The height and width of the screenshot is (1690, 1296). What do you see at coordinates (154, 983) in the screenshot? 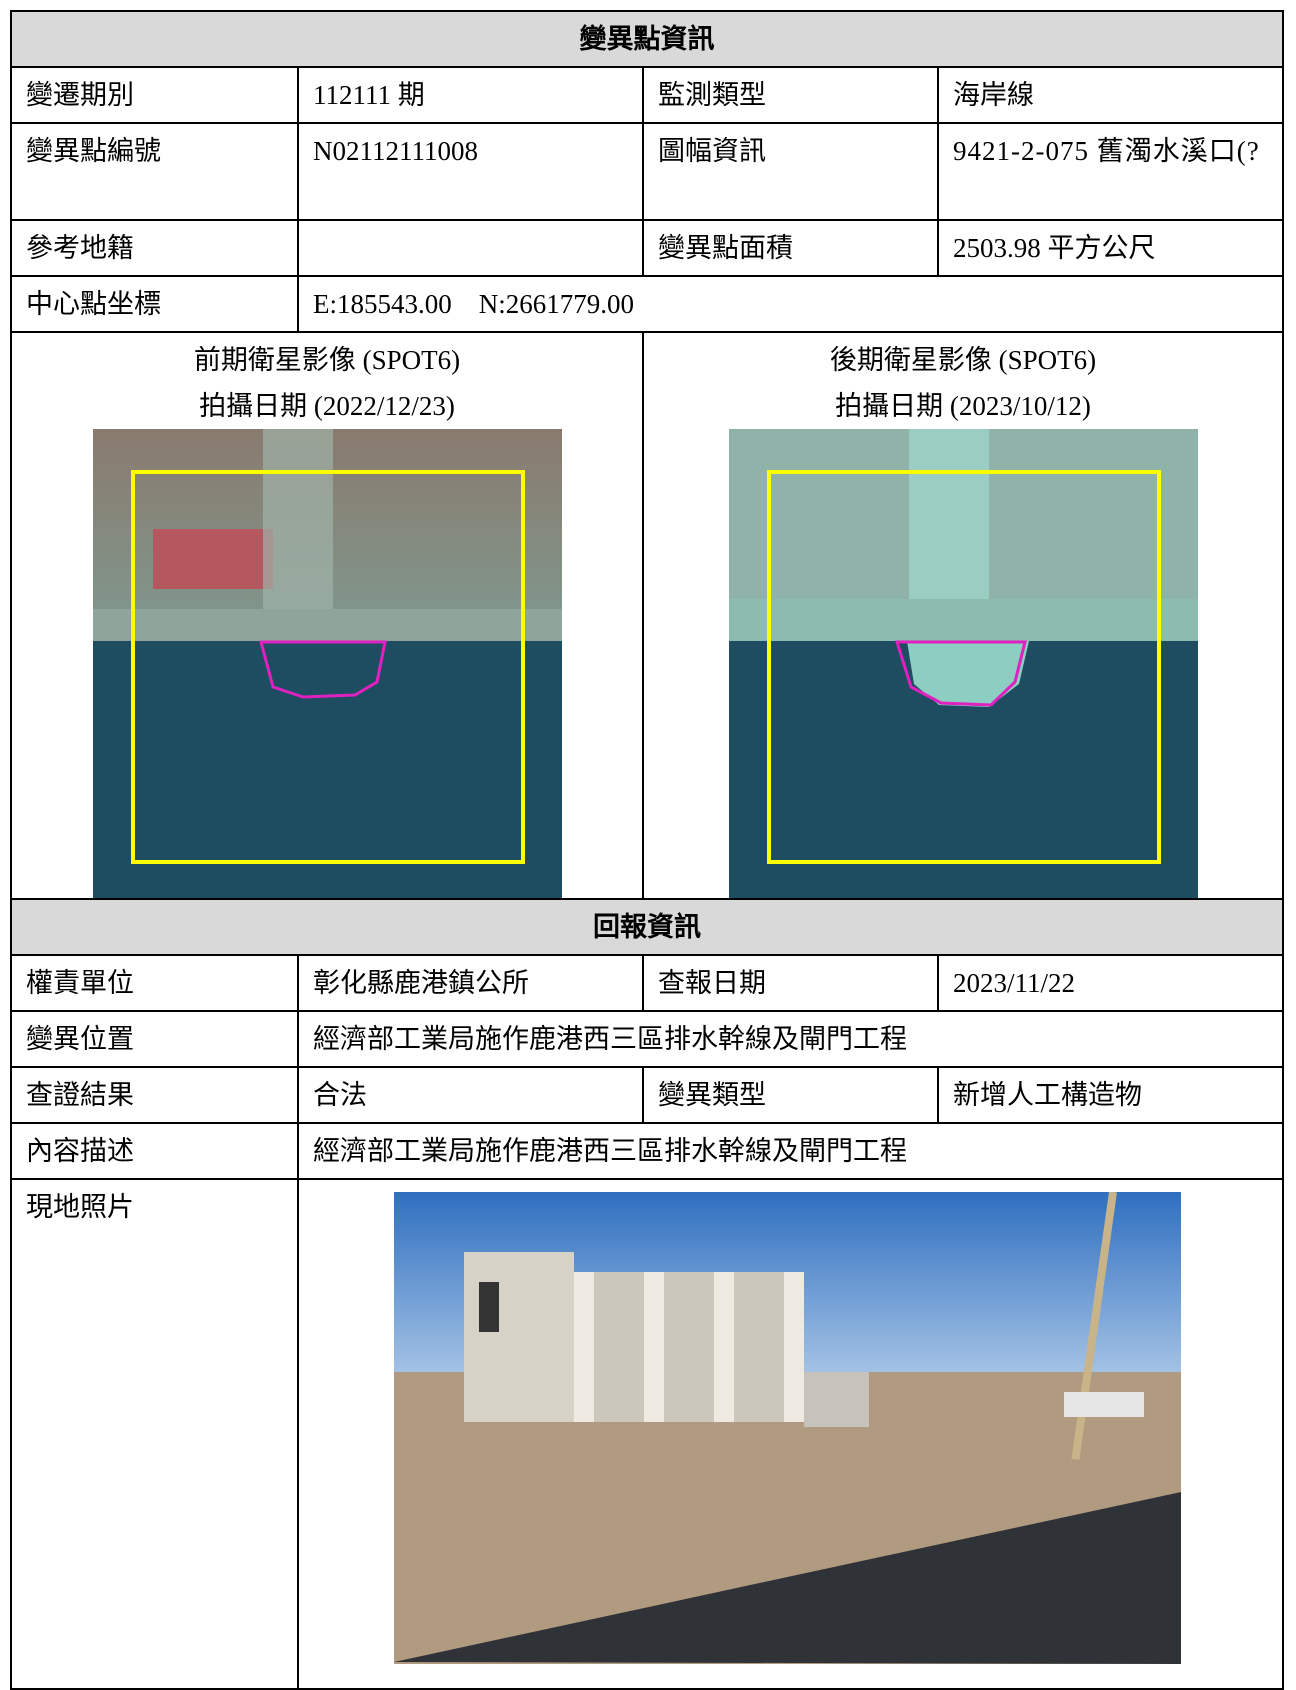
I see `label: 權責單位` at bounding box center [154, 983].